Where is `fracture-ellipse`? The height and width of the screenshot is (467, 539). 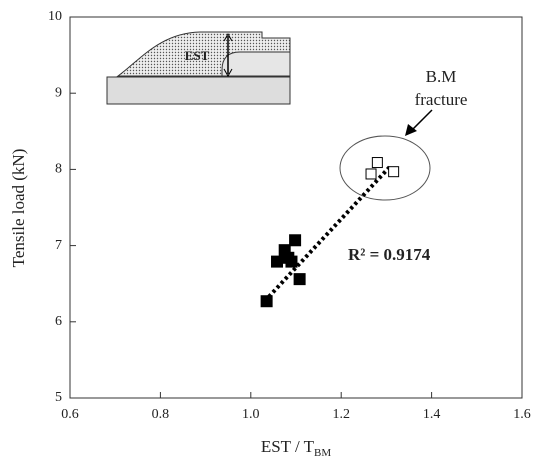 fracture-ellipse is located at coordinates (385, 168).